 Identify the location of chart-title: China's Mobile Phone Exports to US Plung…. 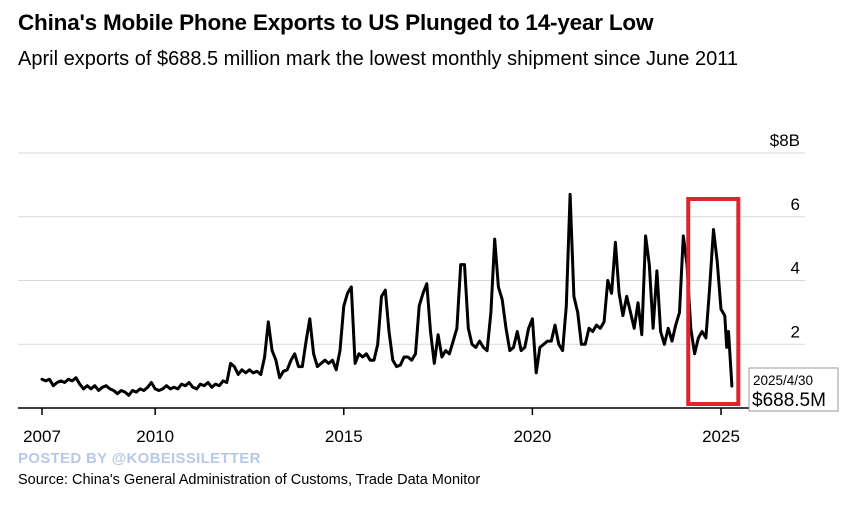
(336, 22).